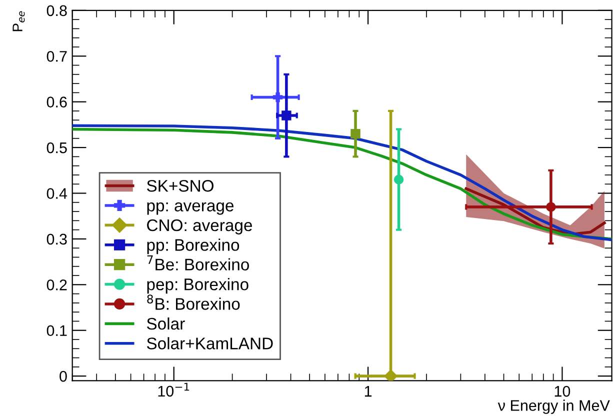 The height and width of the screenshot is (416, 613). I want to click on y-axis-title: P$_{ee}$, so click(18, 21).